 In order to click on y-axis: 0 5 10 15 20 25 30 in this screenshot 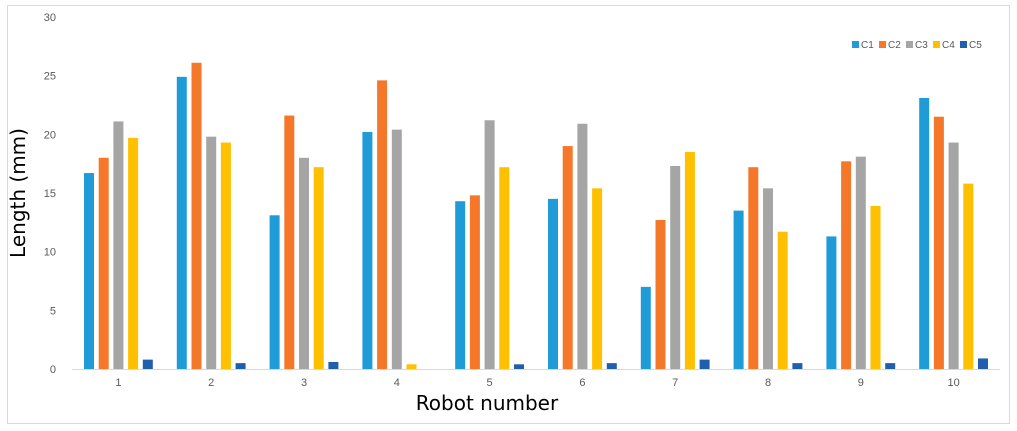, I will do `click(50, 194)`.